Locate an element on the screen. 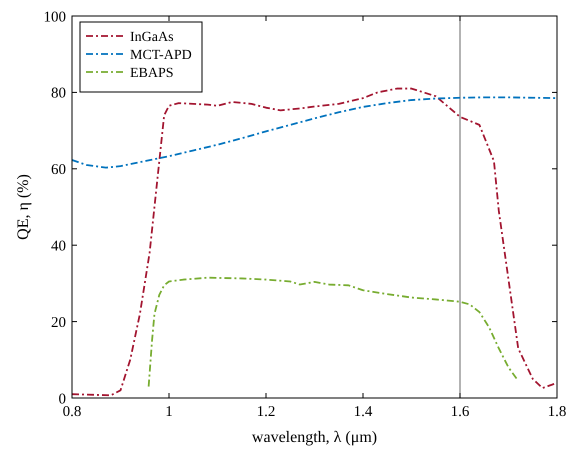 This screenshot has width=569, height=455. line-series is located at coordinates (314, 132).